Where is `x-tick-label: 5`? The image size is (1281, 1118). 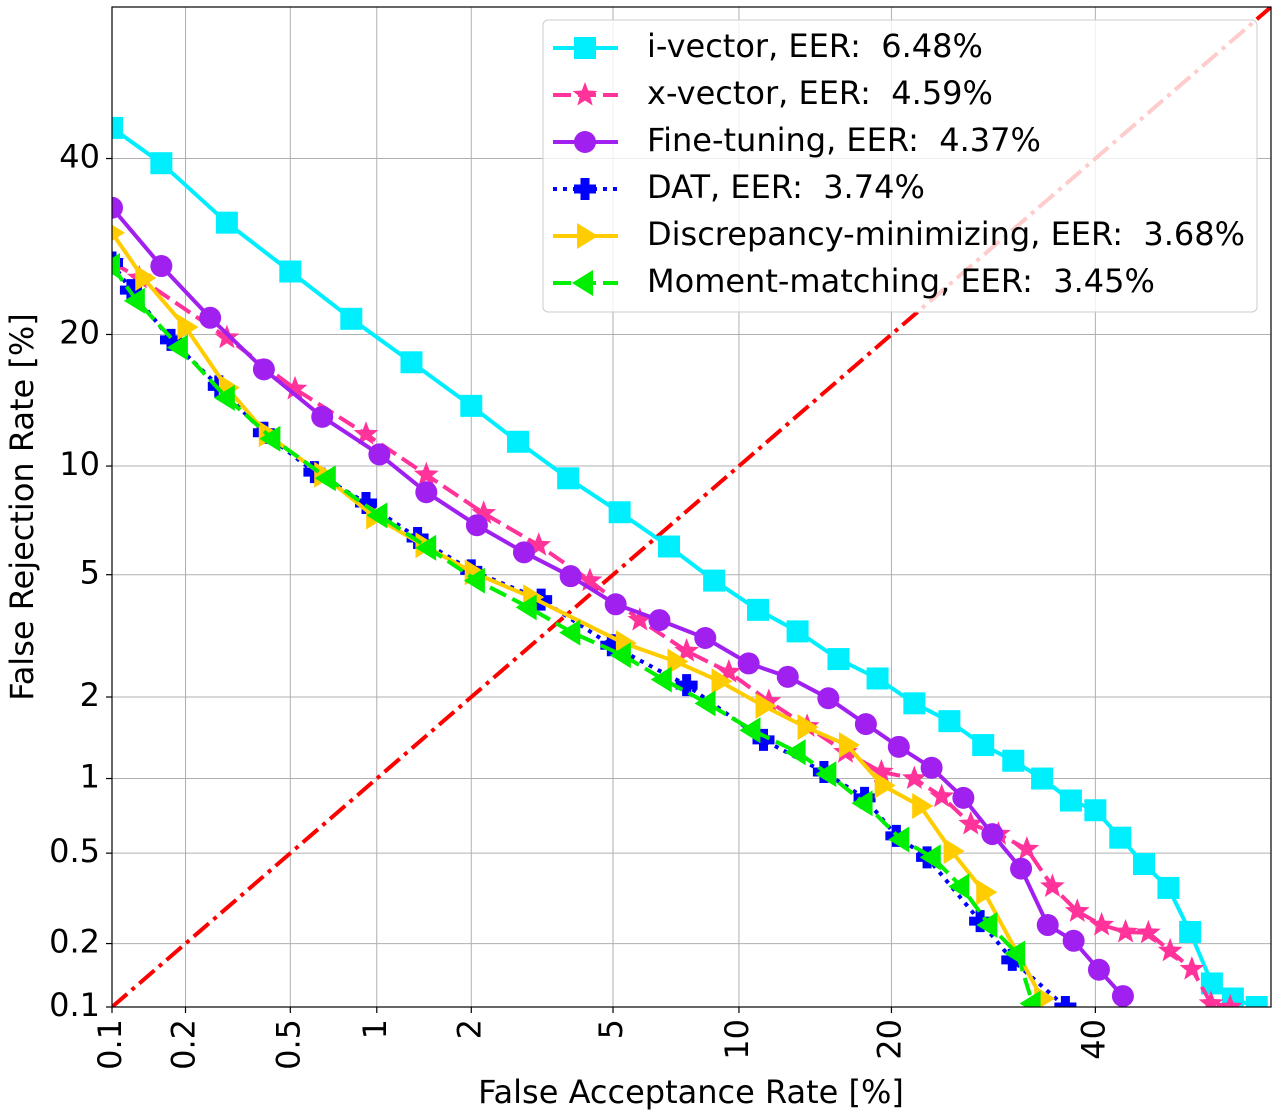
x-tick-label: 5 is located at coordinates (611, 1029).